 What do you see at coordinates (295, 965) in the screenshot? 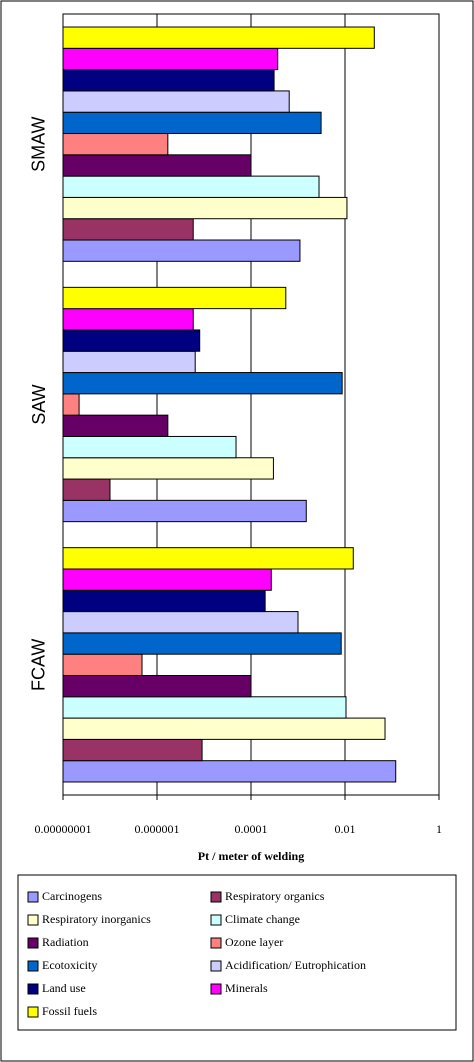
I see `legend-label: Acidification/ Eutrophication` at bounding box center [295, 965].